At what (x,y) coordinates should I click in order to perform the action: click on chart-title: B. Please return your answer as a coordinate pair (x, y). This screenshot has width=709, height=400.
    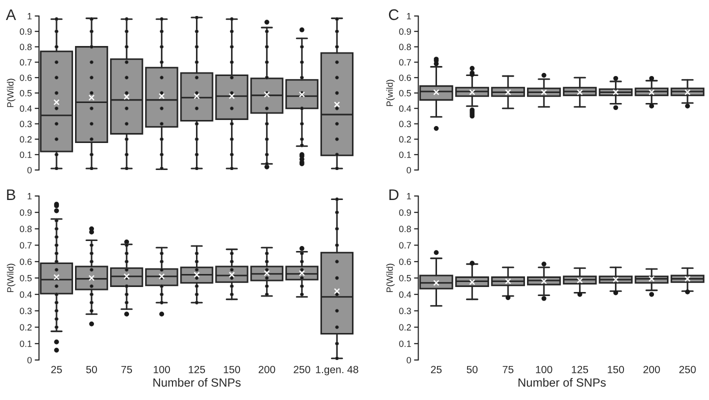
    Looking at the image, I should click on (11, 194).